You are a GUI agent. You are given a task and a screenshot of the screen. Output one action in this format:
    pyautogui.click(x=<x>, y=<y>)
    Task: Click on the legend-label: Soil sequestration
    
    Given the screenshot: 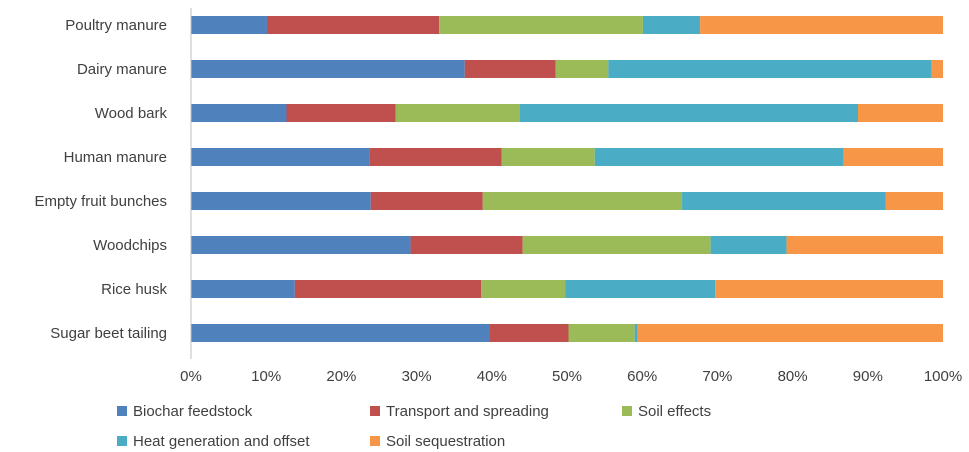 What is the action you would take?
    pyautogui.click(x=445, y=441)
    